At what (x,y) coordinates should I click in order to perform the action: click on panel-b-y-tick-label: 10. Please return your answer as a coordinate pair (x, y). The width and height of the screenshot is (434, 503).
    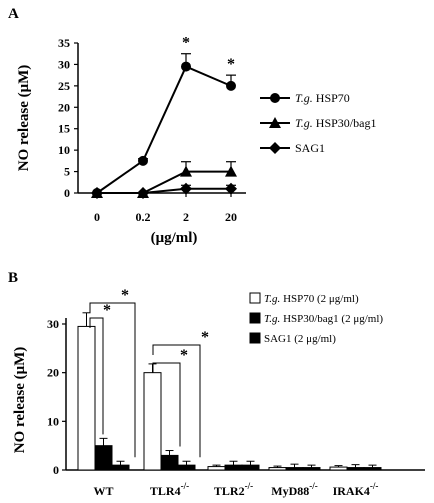
    Looking at the image, I should click on (53, 421).